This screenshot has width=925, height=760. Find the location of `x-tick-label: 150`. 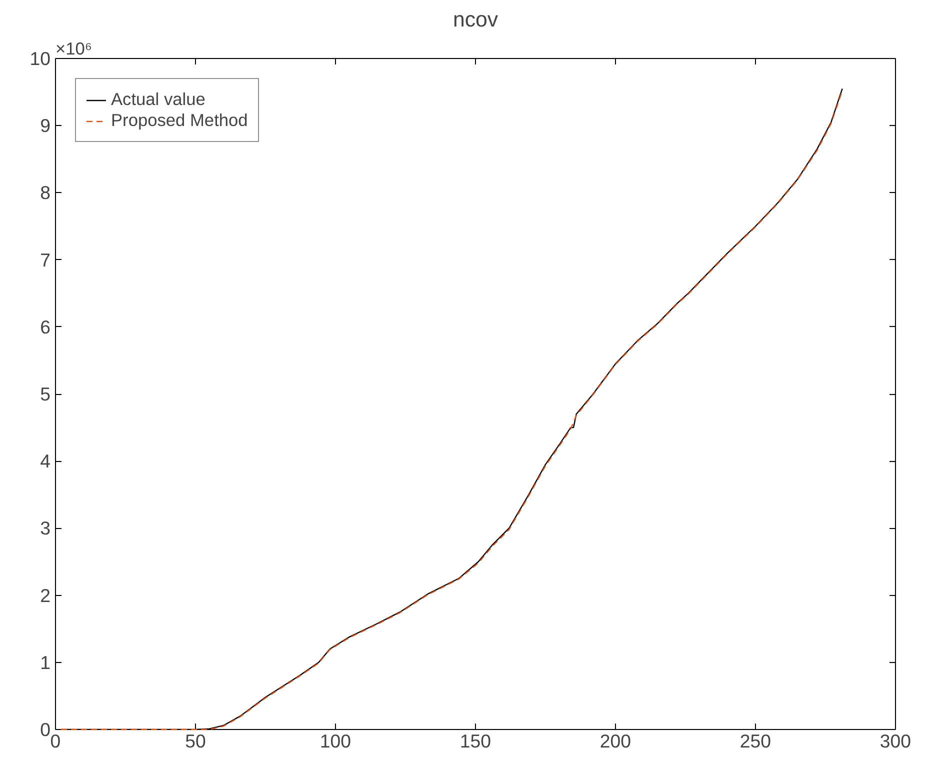

x-tick-label: 150 is located at coordinates (476, 741).